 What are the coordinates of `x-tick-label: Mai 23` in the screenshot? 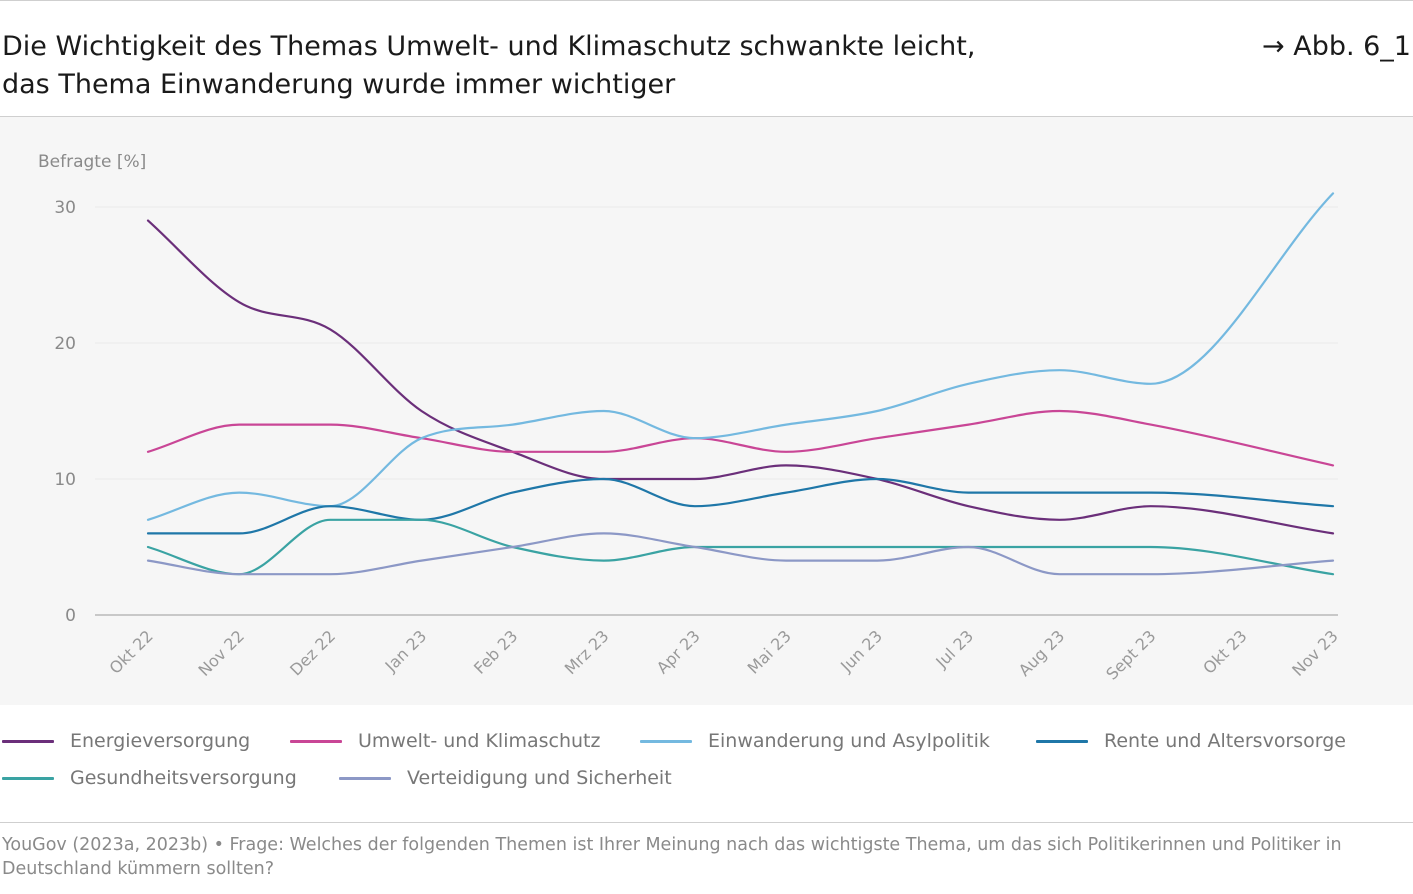 It's located at (769, 651).